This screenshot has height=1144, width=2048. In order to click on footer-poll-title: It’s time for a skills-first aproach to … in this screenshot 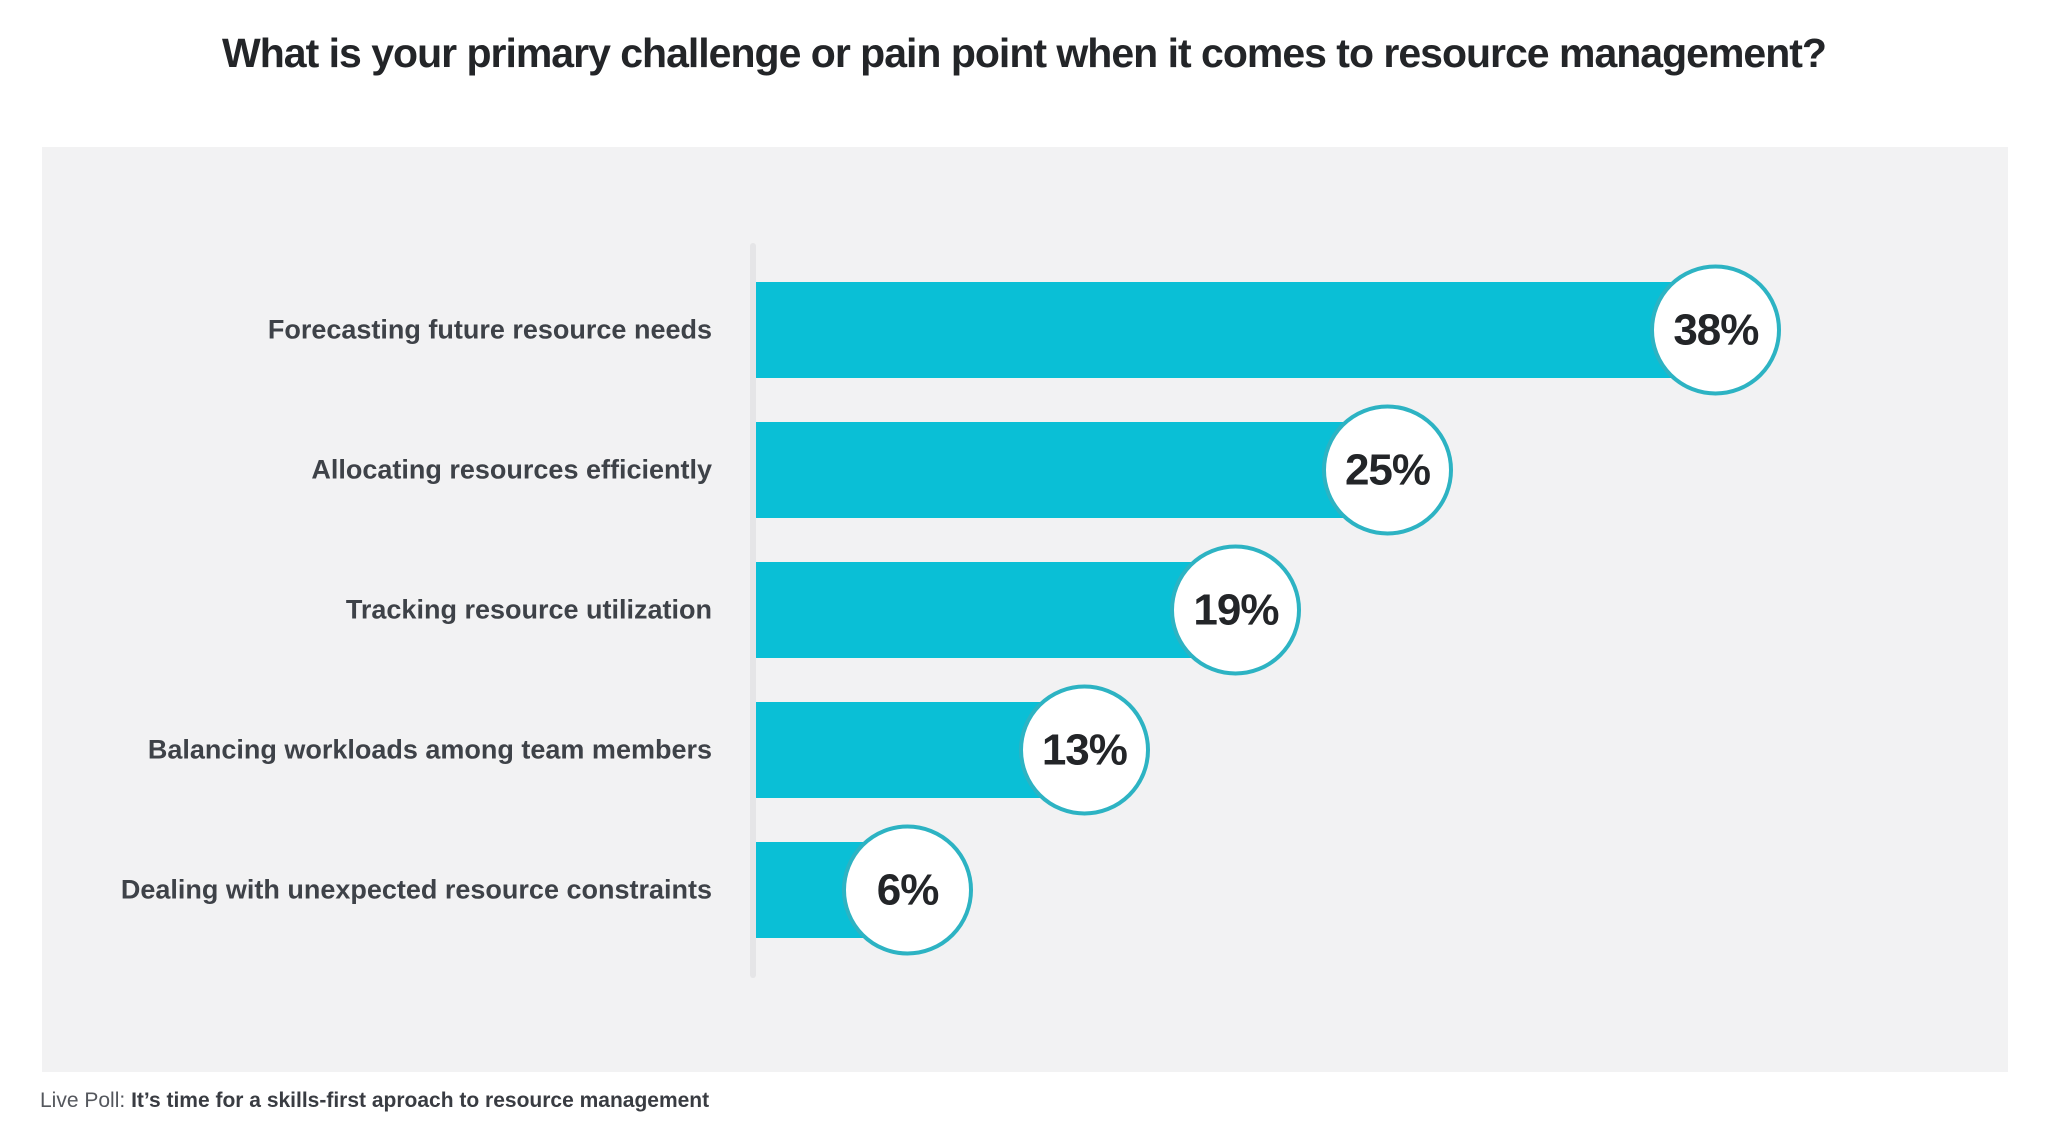, I will do `click(420, 1100)`.